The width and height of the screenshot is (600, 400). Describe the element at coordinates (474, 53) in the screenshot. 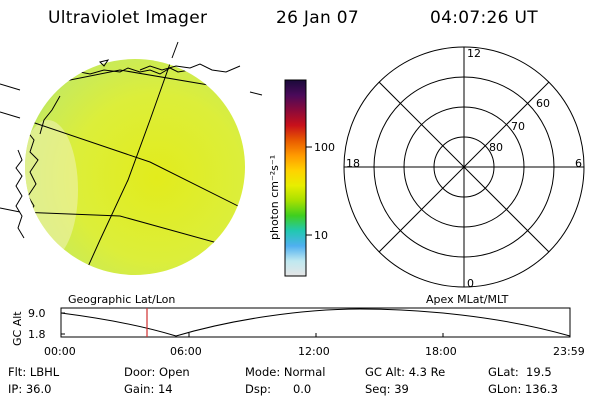

I see `mlt-label-12: 12` at that location.